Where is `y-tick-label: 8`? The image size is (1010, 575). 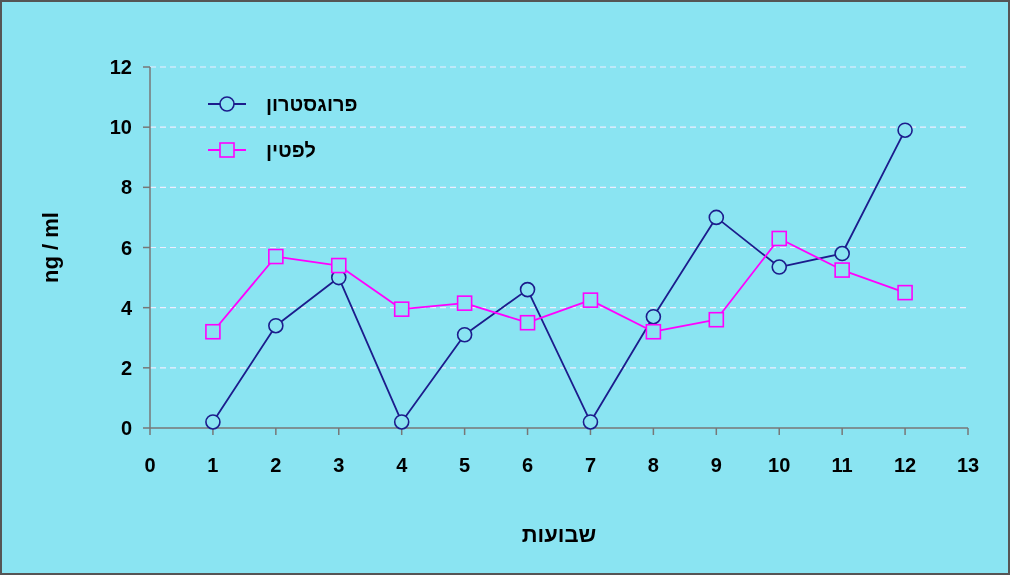
y-tick-label: 8 is located at coordinates (126, 187).